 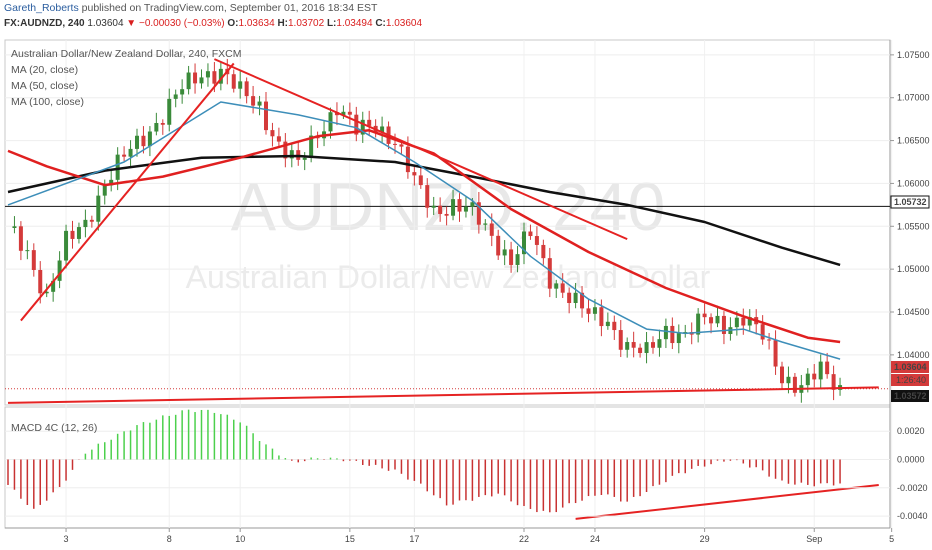 I want to click on current-price-text: 1.03604, so click(x=910, y=367).